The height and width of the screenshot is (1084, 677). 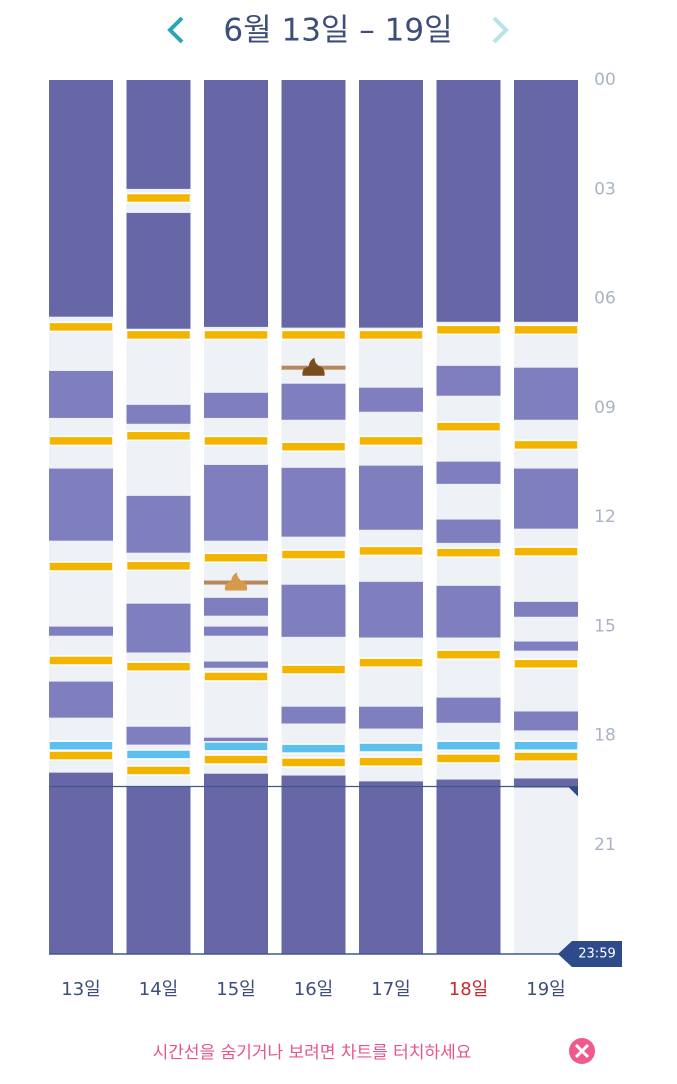 I want to click on y-tick-label: 15, so click(x=605, y=626).